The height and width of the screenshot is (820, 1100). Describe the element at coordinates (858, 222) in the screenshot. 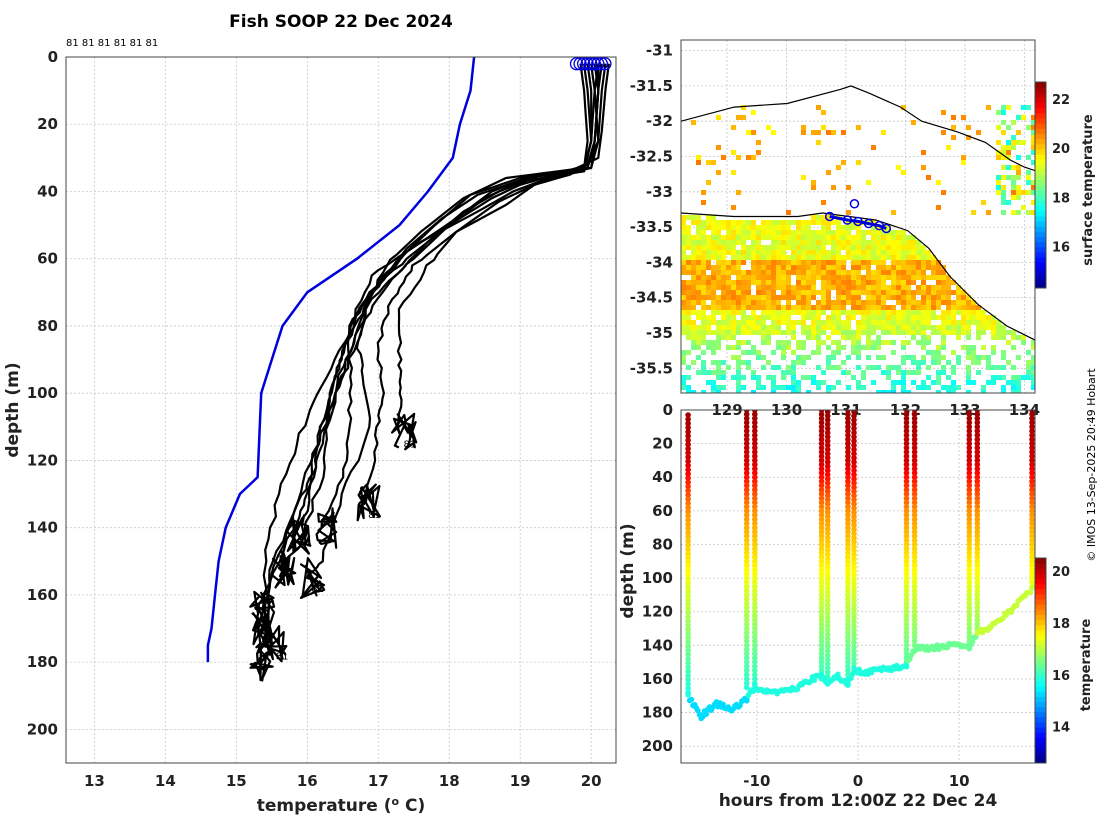

I see `ship-track` at that location.